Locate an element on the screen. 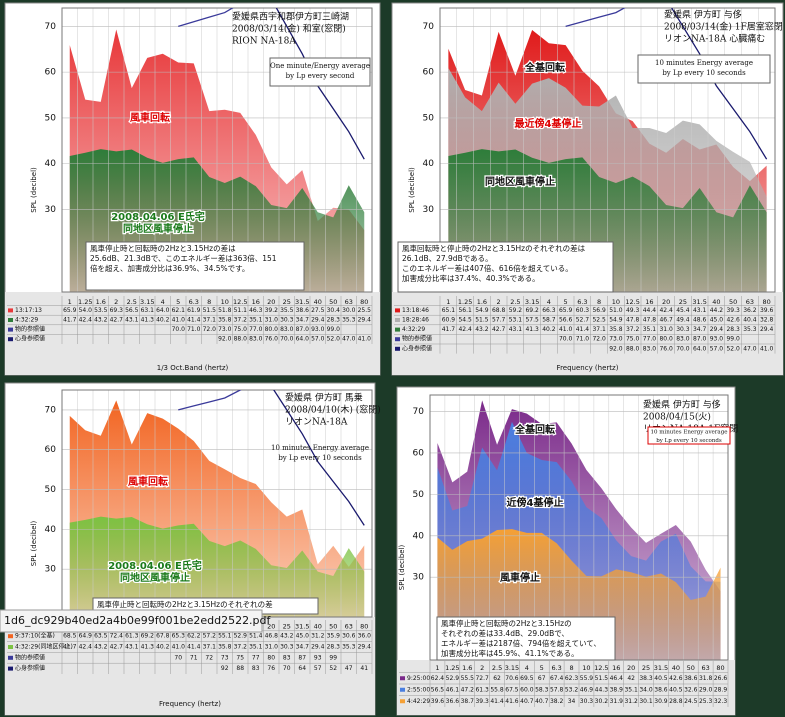 The height and width of the screenshot is (717, 785). table-value: 51.4 is located at coordinates (256, 636).